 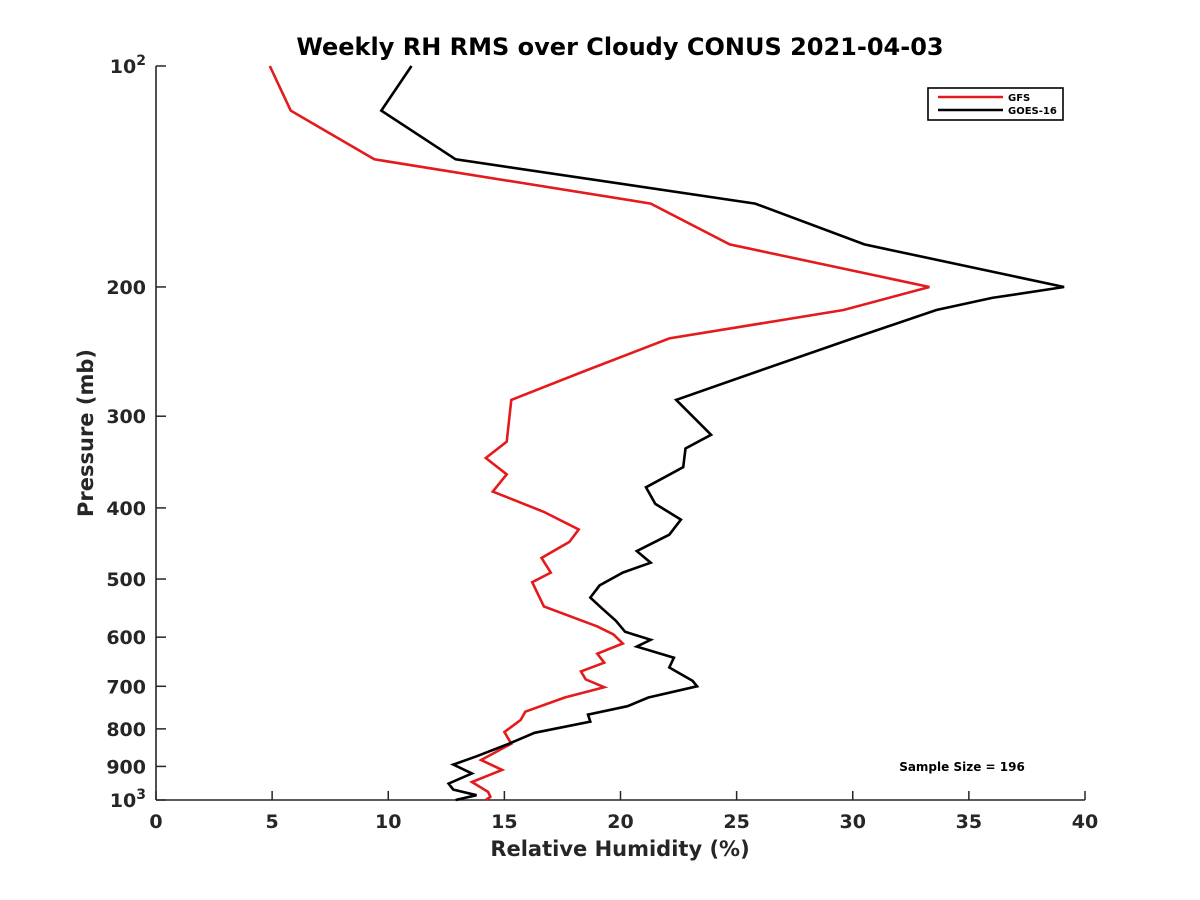 I want to click on x-tick-label: 5, so click(x=272, y=822).